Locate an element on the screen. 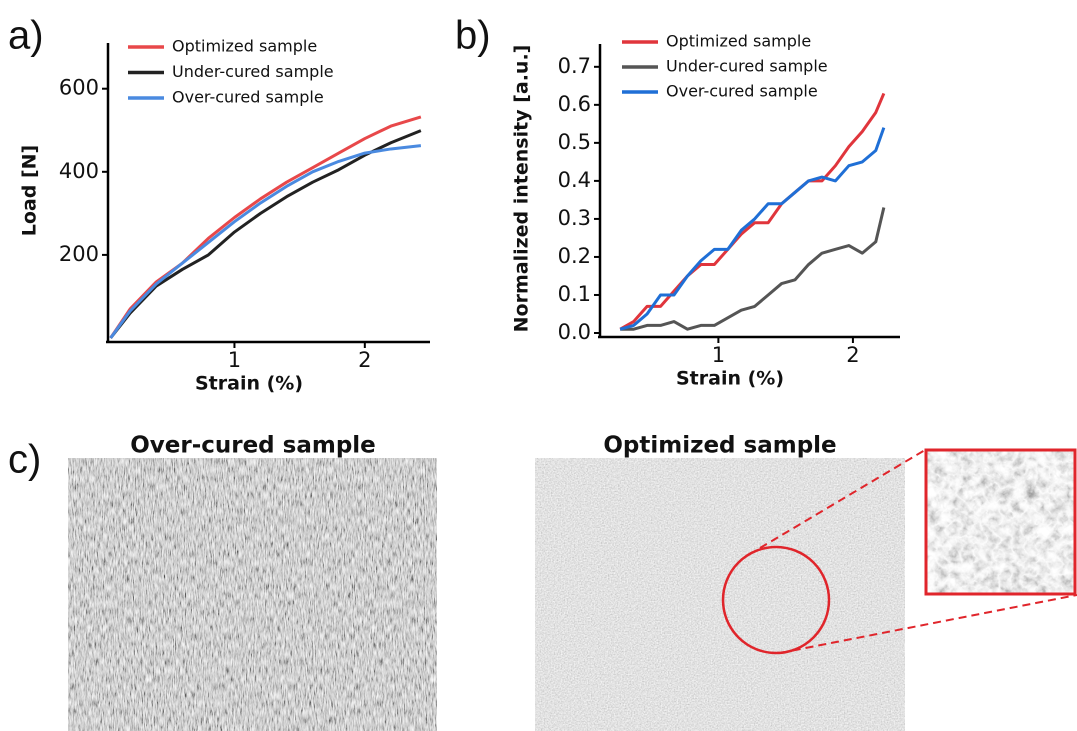  y-tick-label: 400 is located at coordinates (79, 171).